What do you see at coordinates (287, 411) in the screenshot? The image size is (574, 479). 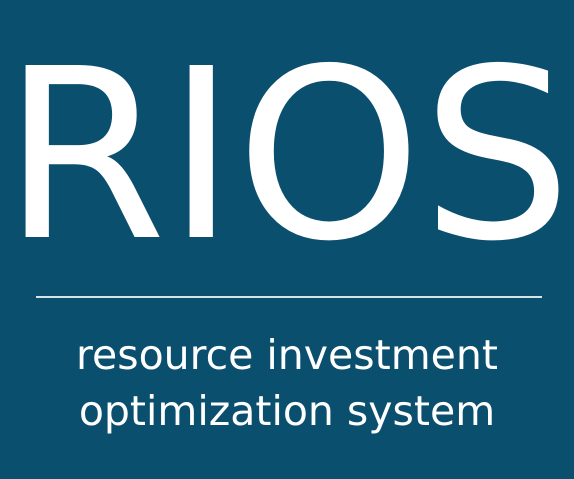 I see `tagline-line-2: optimization system` at bounding box center [287, 411].